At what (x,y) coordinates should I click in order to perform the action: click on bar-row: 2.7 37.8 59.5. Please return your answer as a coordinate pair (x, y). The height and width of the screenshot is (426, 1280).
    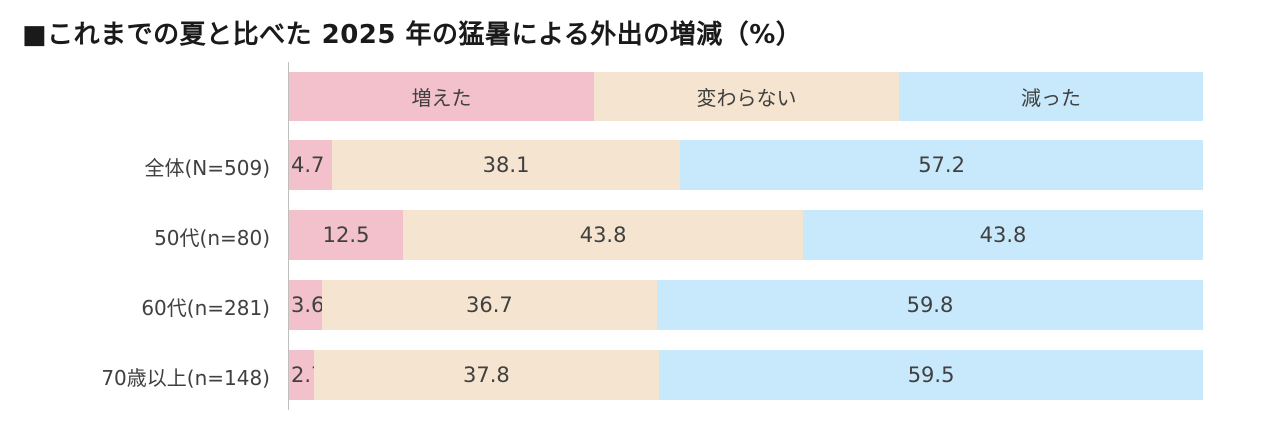
    Looking at the image, I should click on (746, 375).